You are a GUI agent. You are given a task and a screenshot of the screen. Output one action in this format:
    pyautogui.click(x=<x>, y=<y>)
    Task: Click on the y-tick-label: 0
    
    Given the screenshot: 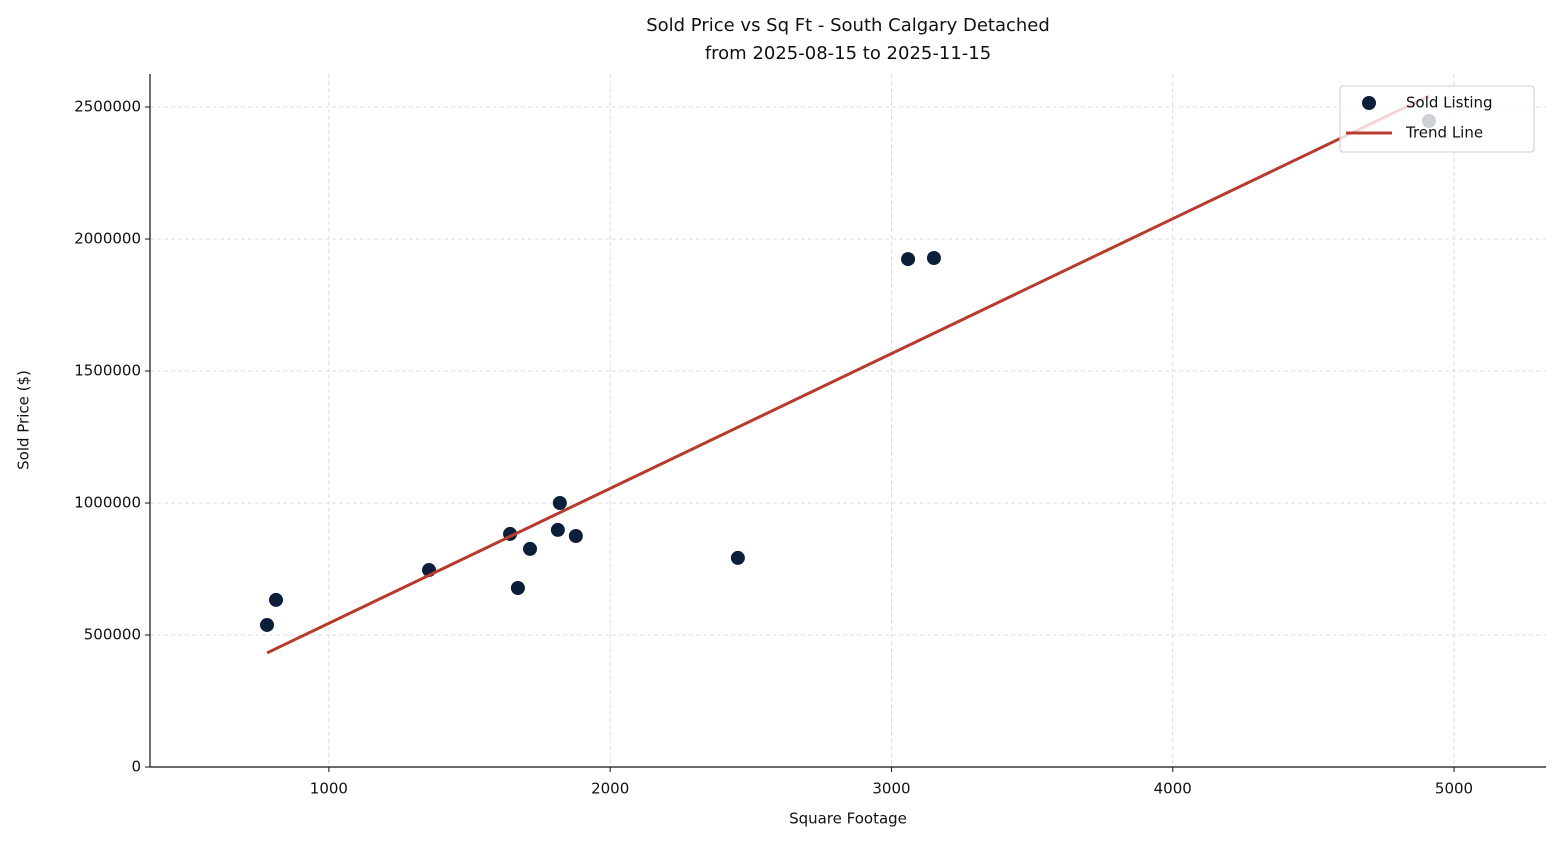 What is the action you would take?
    pyautogui.click(x=136, y=767)
    